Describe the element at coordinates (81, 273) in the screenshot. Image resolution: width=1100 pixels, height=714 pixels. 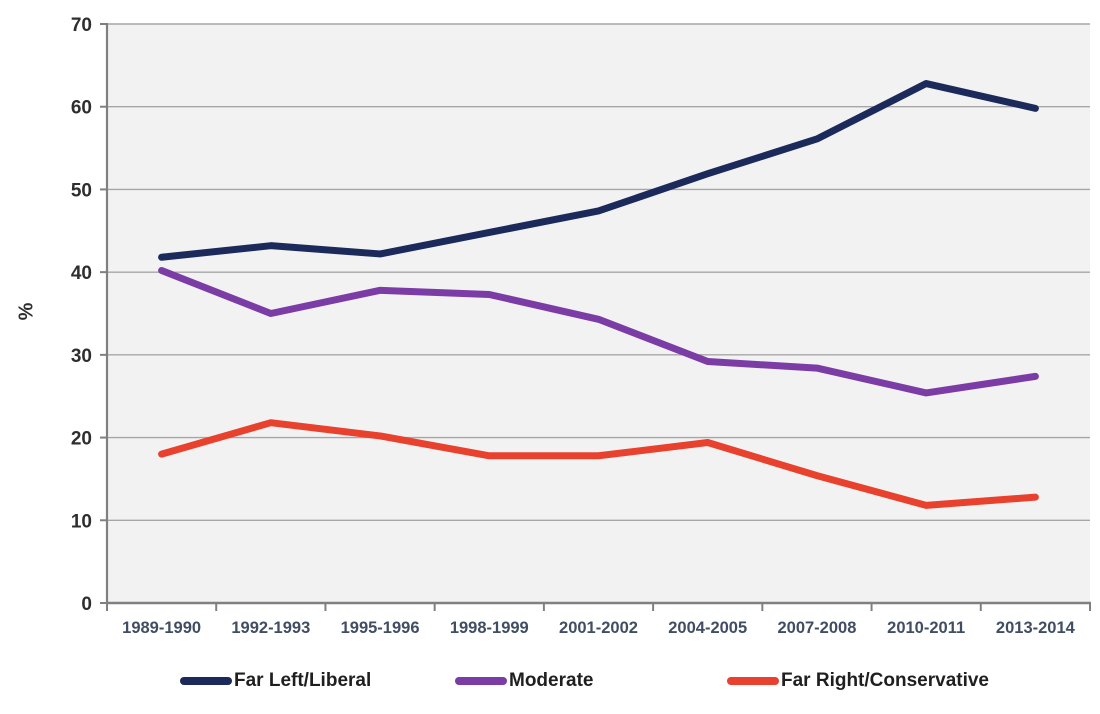
I see `y-tick-label: 40` at that location.